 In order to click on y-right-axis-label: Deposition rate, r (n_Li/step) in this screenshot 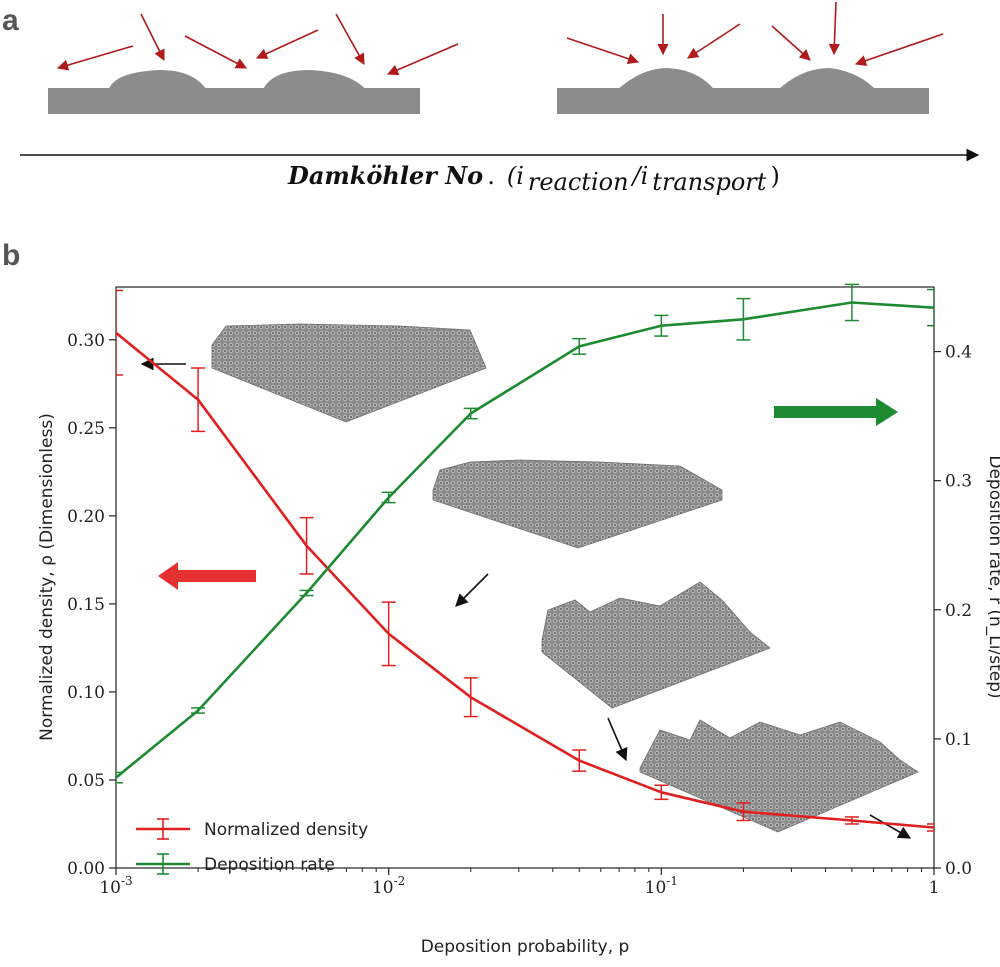, I will do `click(992, 576)`.